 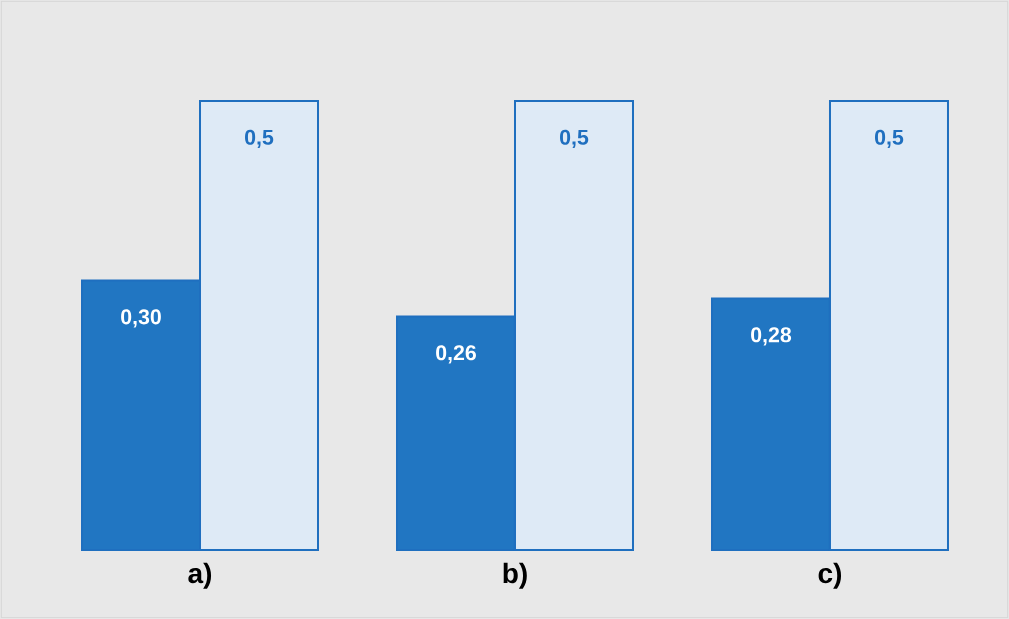 I want to click on data-label: 0,28, so click(x=771, y=336).